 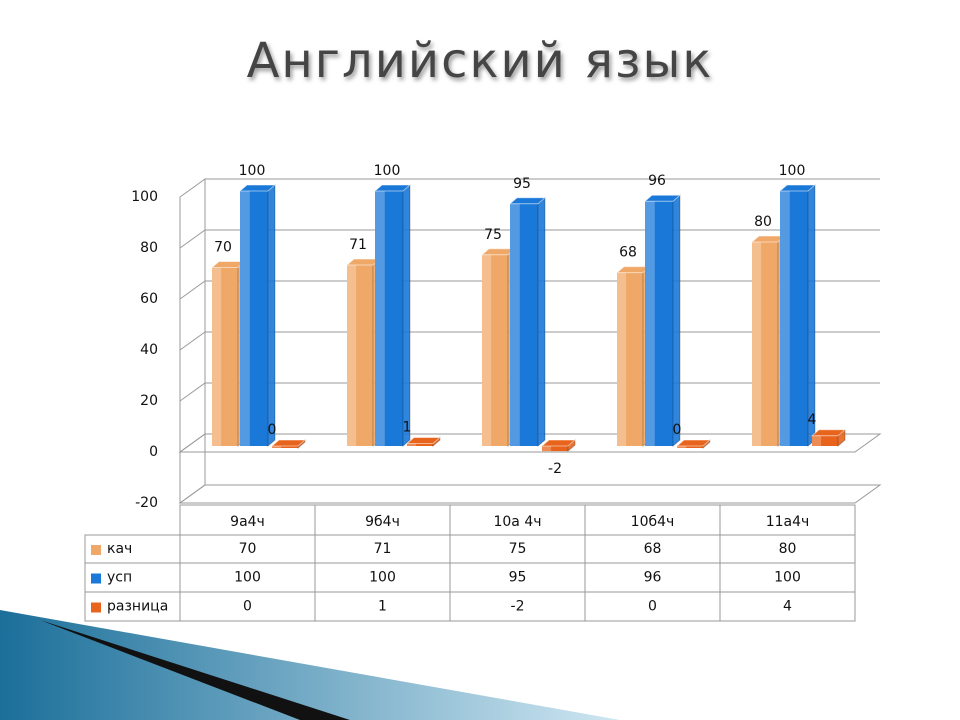 What do you see at coordinates (787, 607) in the screenshot?
I see `table-cell: 4` at bounding box center [787, 607].